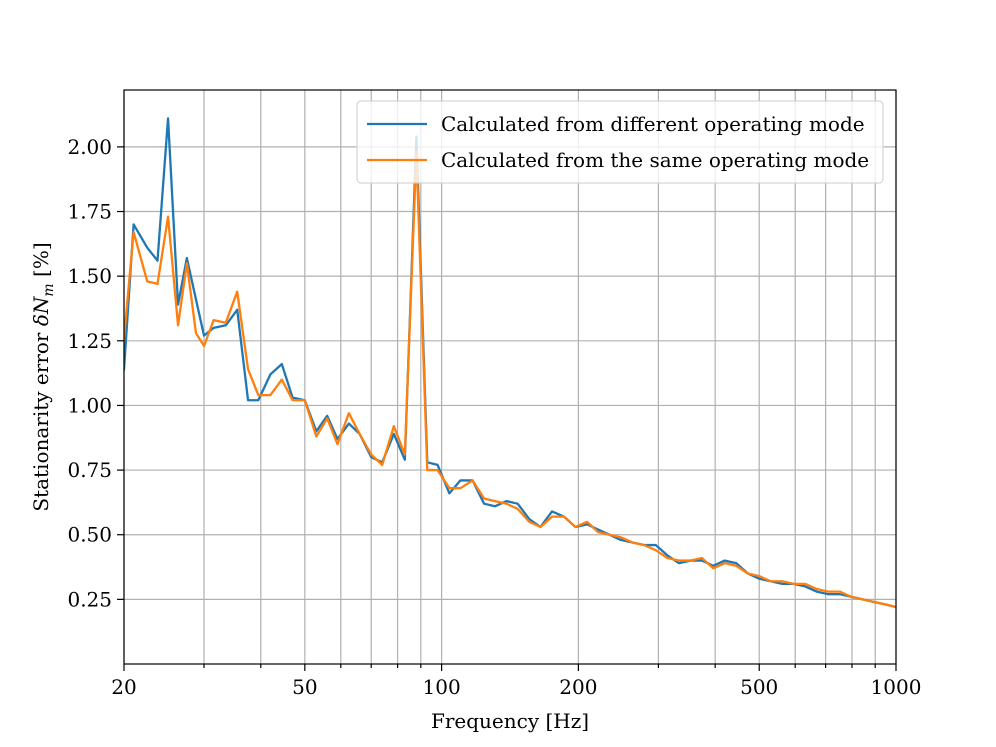 The width and height of the screenshot is (996, 747). Describe the element at coordinates (653, 124) in the screenshot. I see `legend-label-different-mode: Calculated from different operating mode` at that location.